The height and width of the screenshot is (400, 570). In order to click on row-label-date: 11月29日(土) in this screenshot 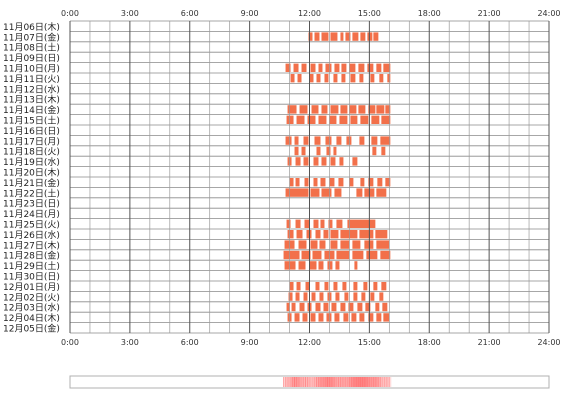, I will do `click(31, 266)`.